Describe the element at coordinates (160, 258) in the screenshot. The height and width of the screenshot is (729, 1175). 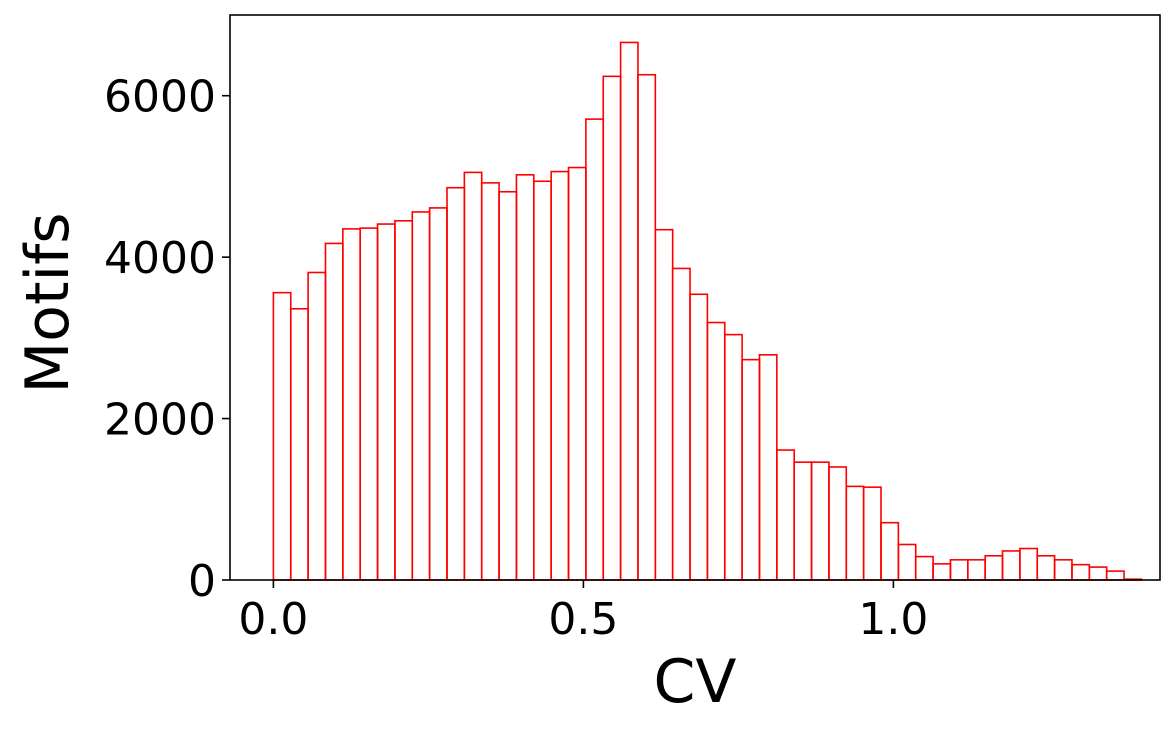
I see `y-tick-label: 4000` at that location.